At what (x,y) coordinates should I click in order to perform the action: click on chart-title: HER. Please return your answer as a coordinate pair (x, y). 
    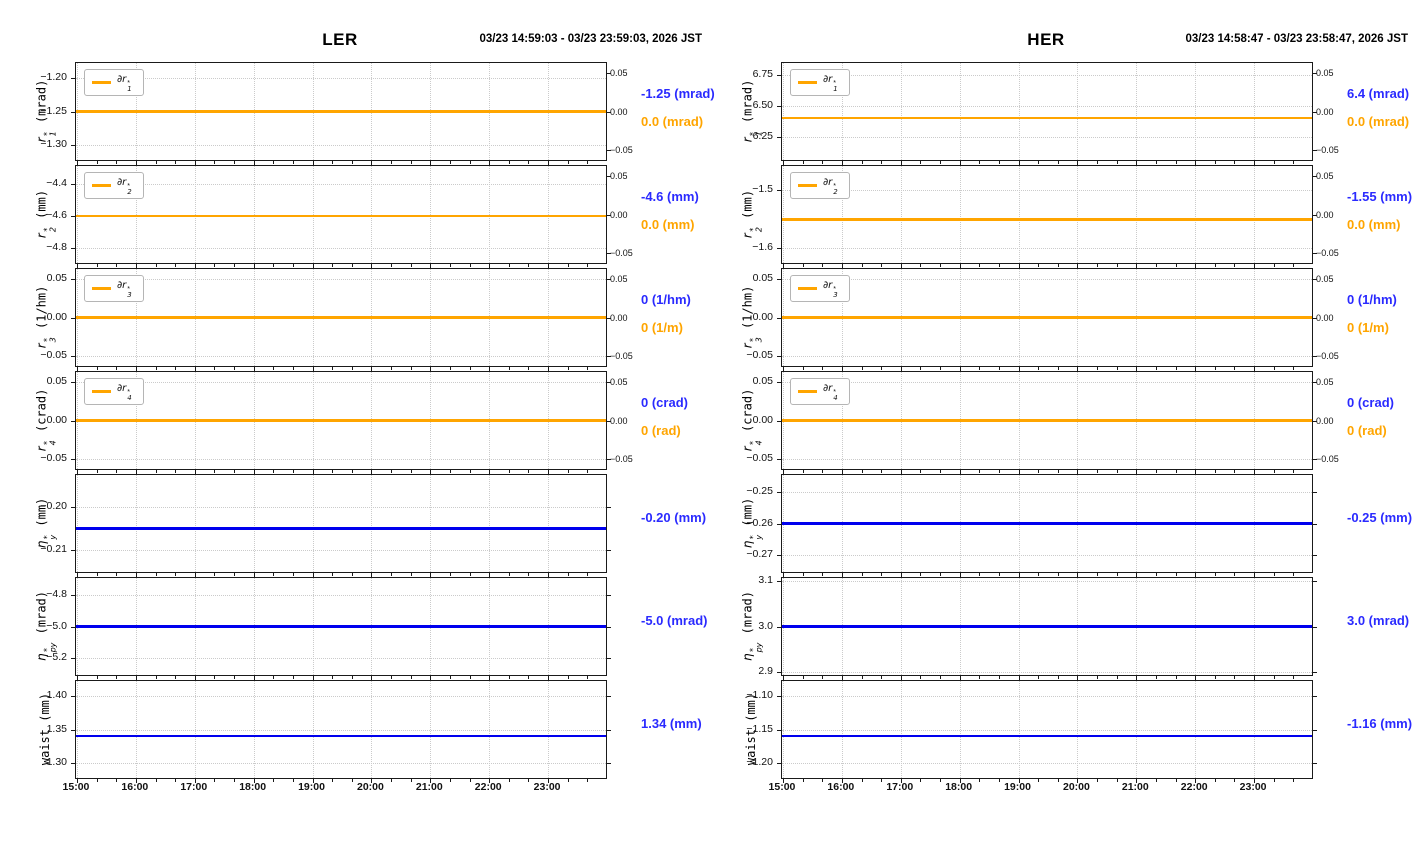
    Looking at the image, I should click on (1046, 39).